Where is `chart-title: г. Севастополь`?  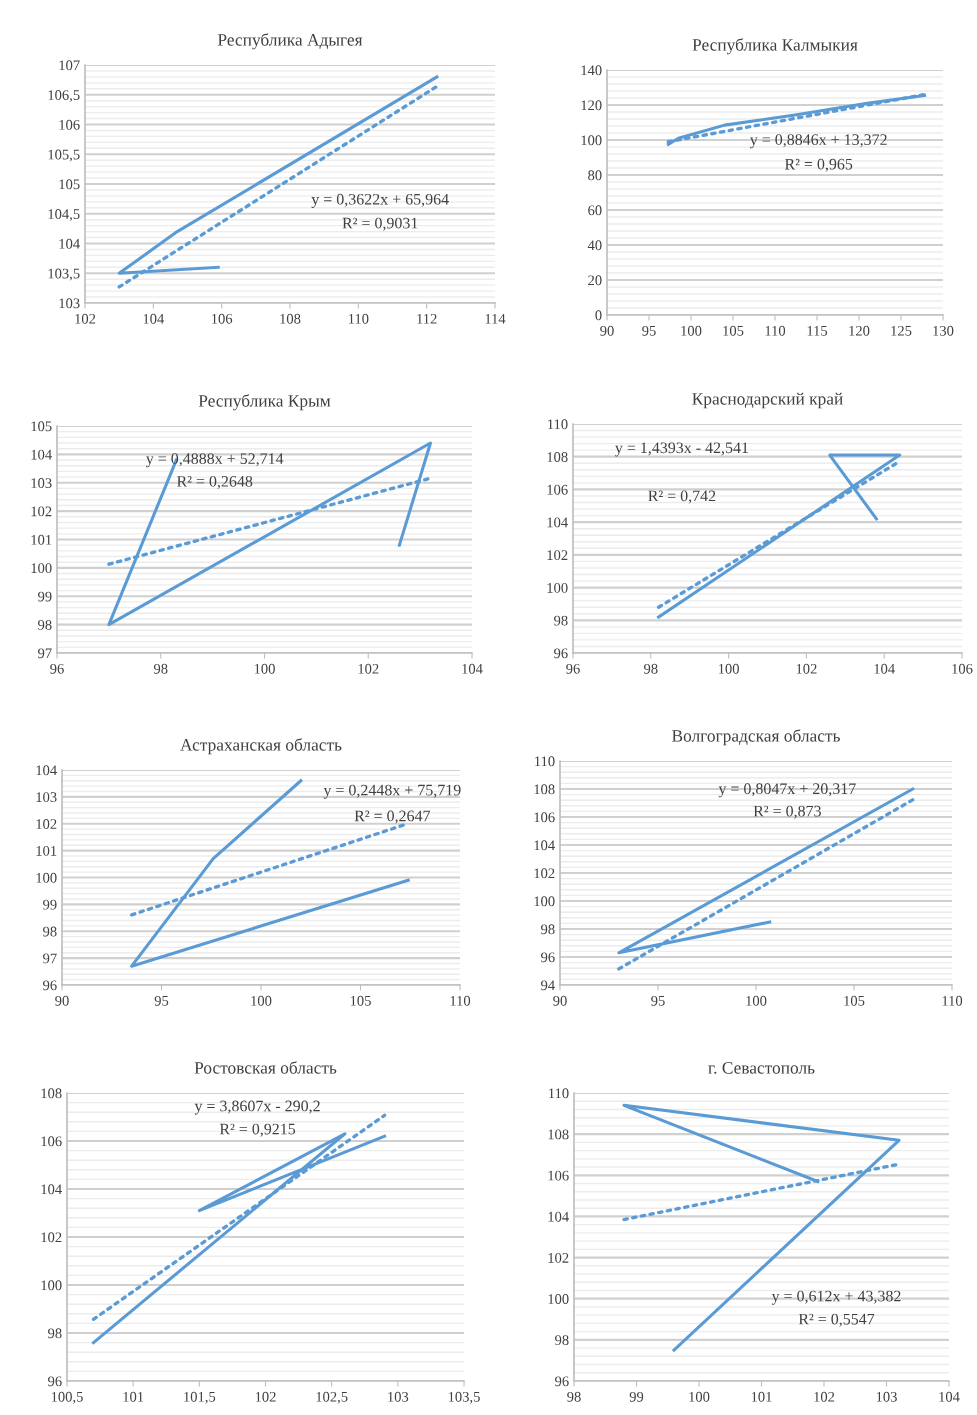 chart-title: г. Севастополь is located at coordinates (761, 1068).